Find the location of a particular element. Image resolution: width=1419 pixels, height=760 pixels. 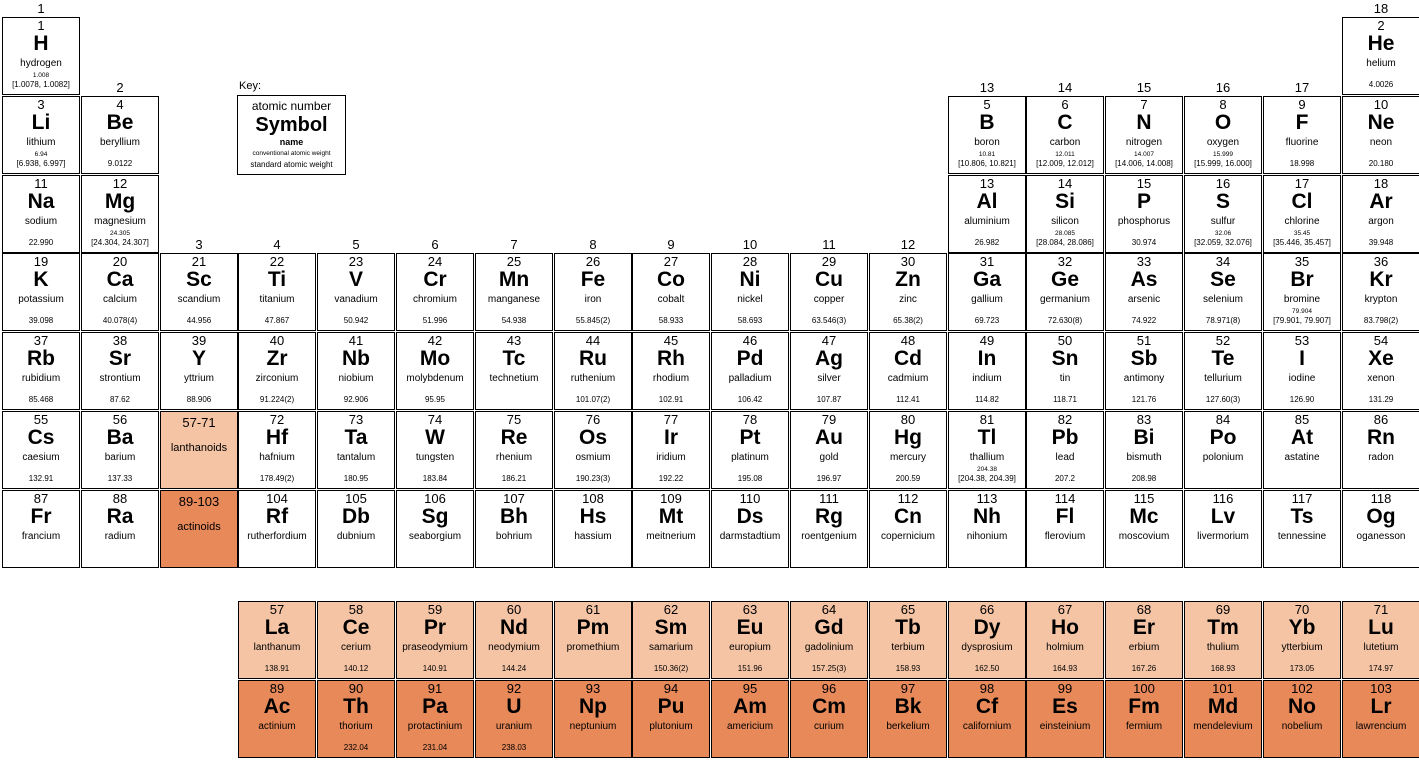

element-name: technetium is located at coordinates (514, 378).